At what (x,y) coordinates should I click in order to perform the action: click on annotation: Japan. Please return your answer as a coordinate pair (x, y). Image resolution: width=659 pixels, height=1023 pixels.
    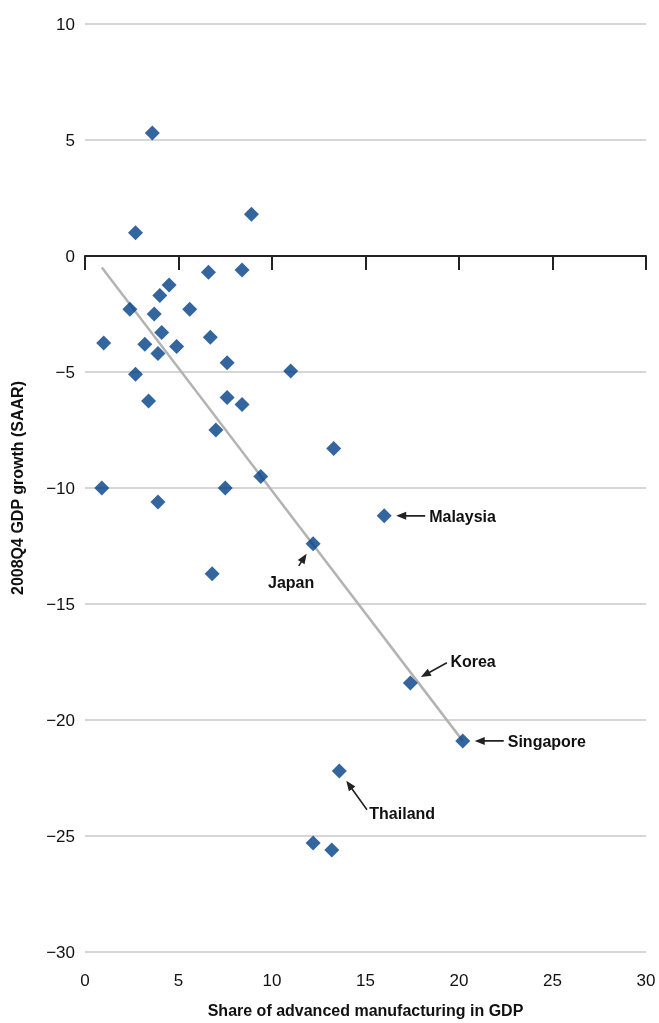
    Looking at the image, I should click on (291, 582).